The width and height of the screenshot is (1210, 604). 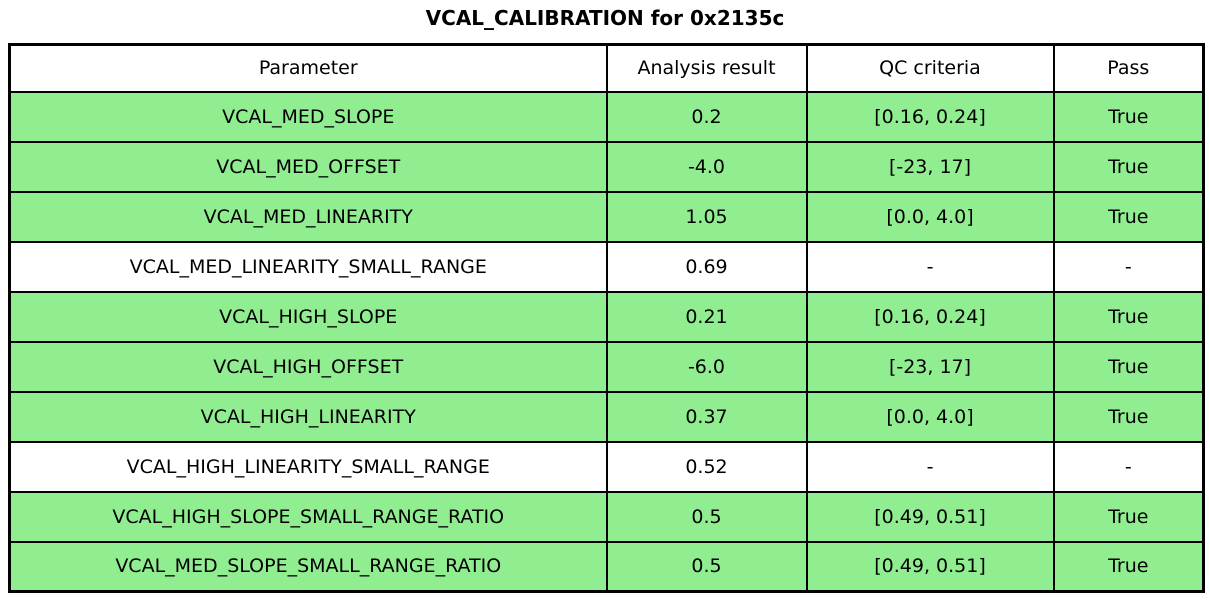 What do you see at coordinates (706, 116) in the screenshot?
I see `analysis-result-cell: 0.2` at bounding box center [706, 116].